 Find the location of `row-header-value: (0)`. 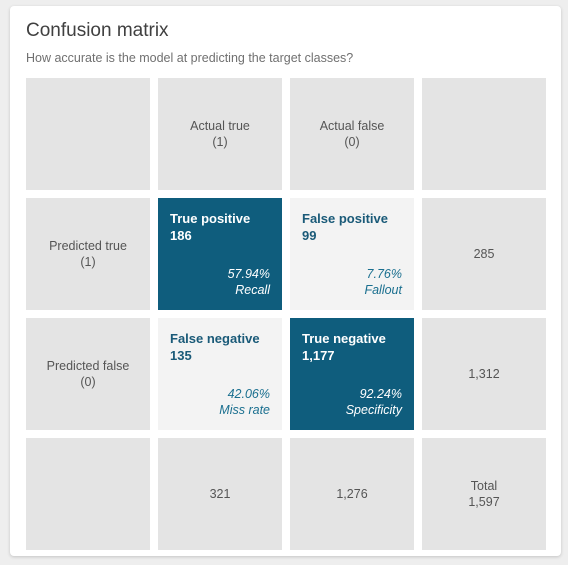

row-header-value: (0) is located at coordinates (87, 382).